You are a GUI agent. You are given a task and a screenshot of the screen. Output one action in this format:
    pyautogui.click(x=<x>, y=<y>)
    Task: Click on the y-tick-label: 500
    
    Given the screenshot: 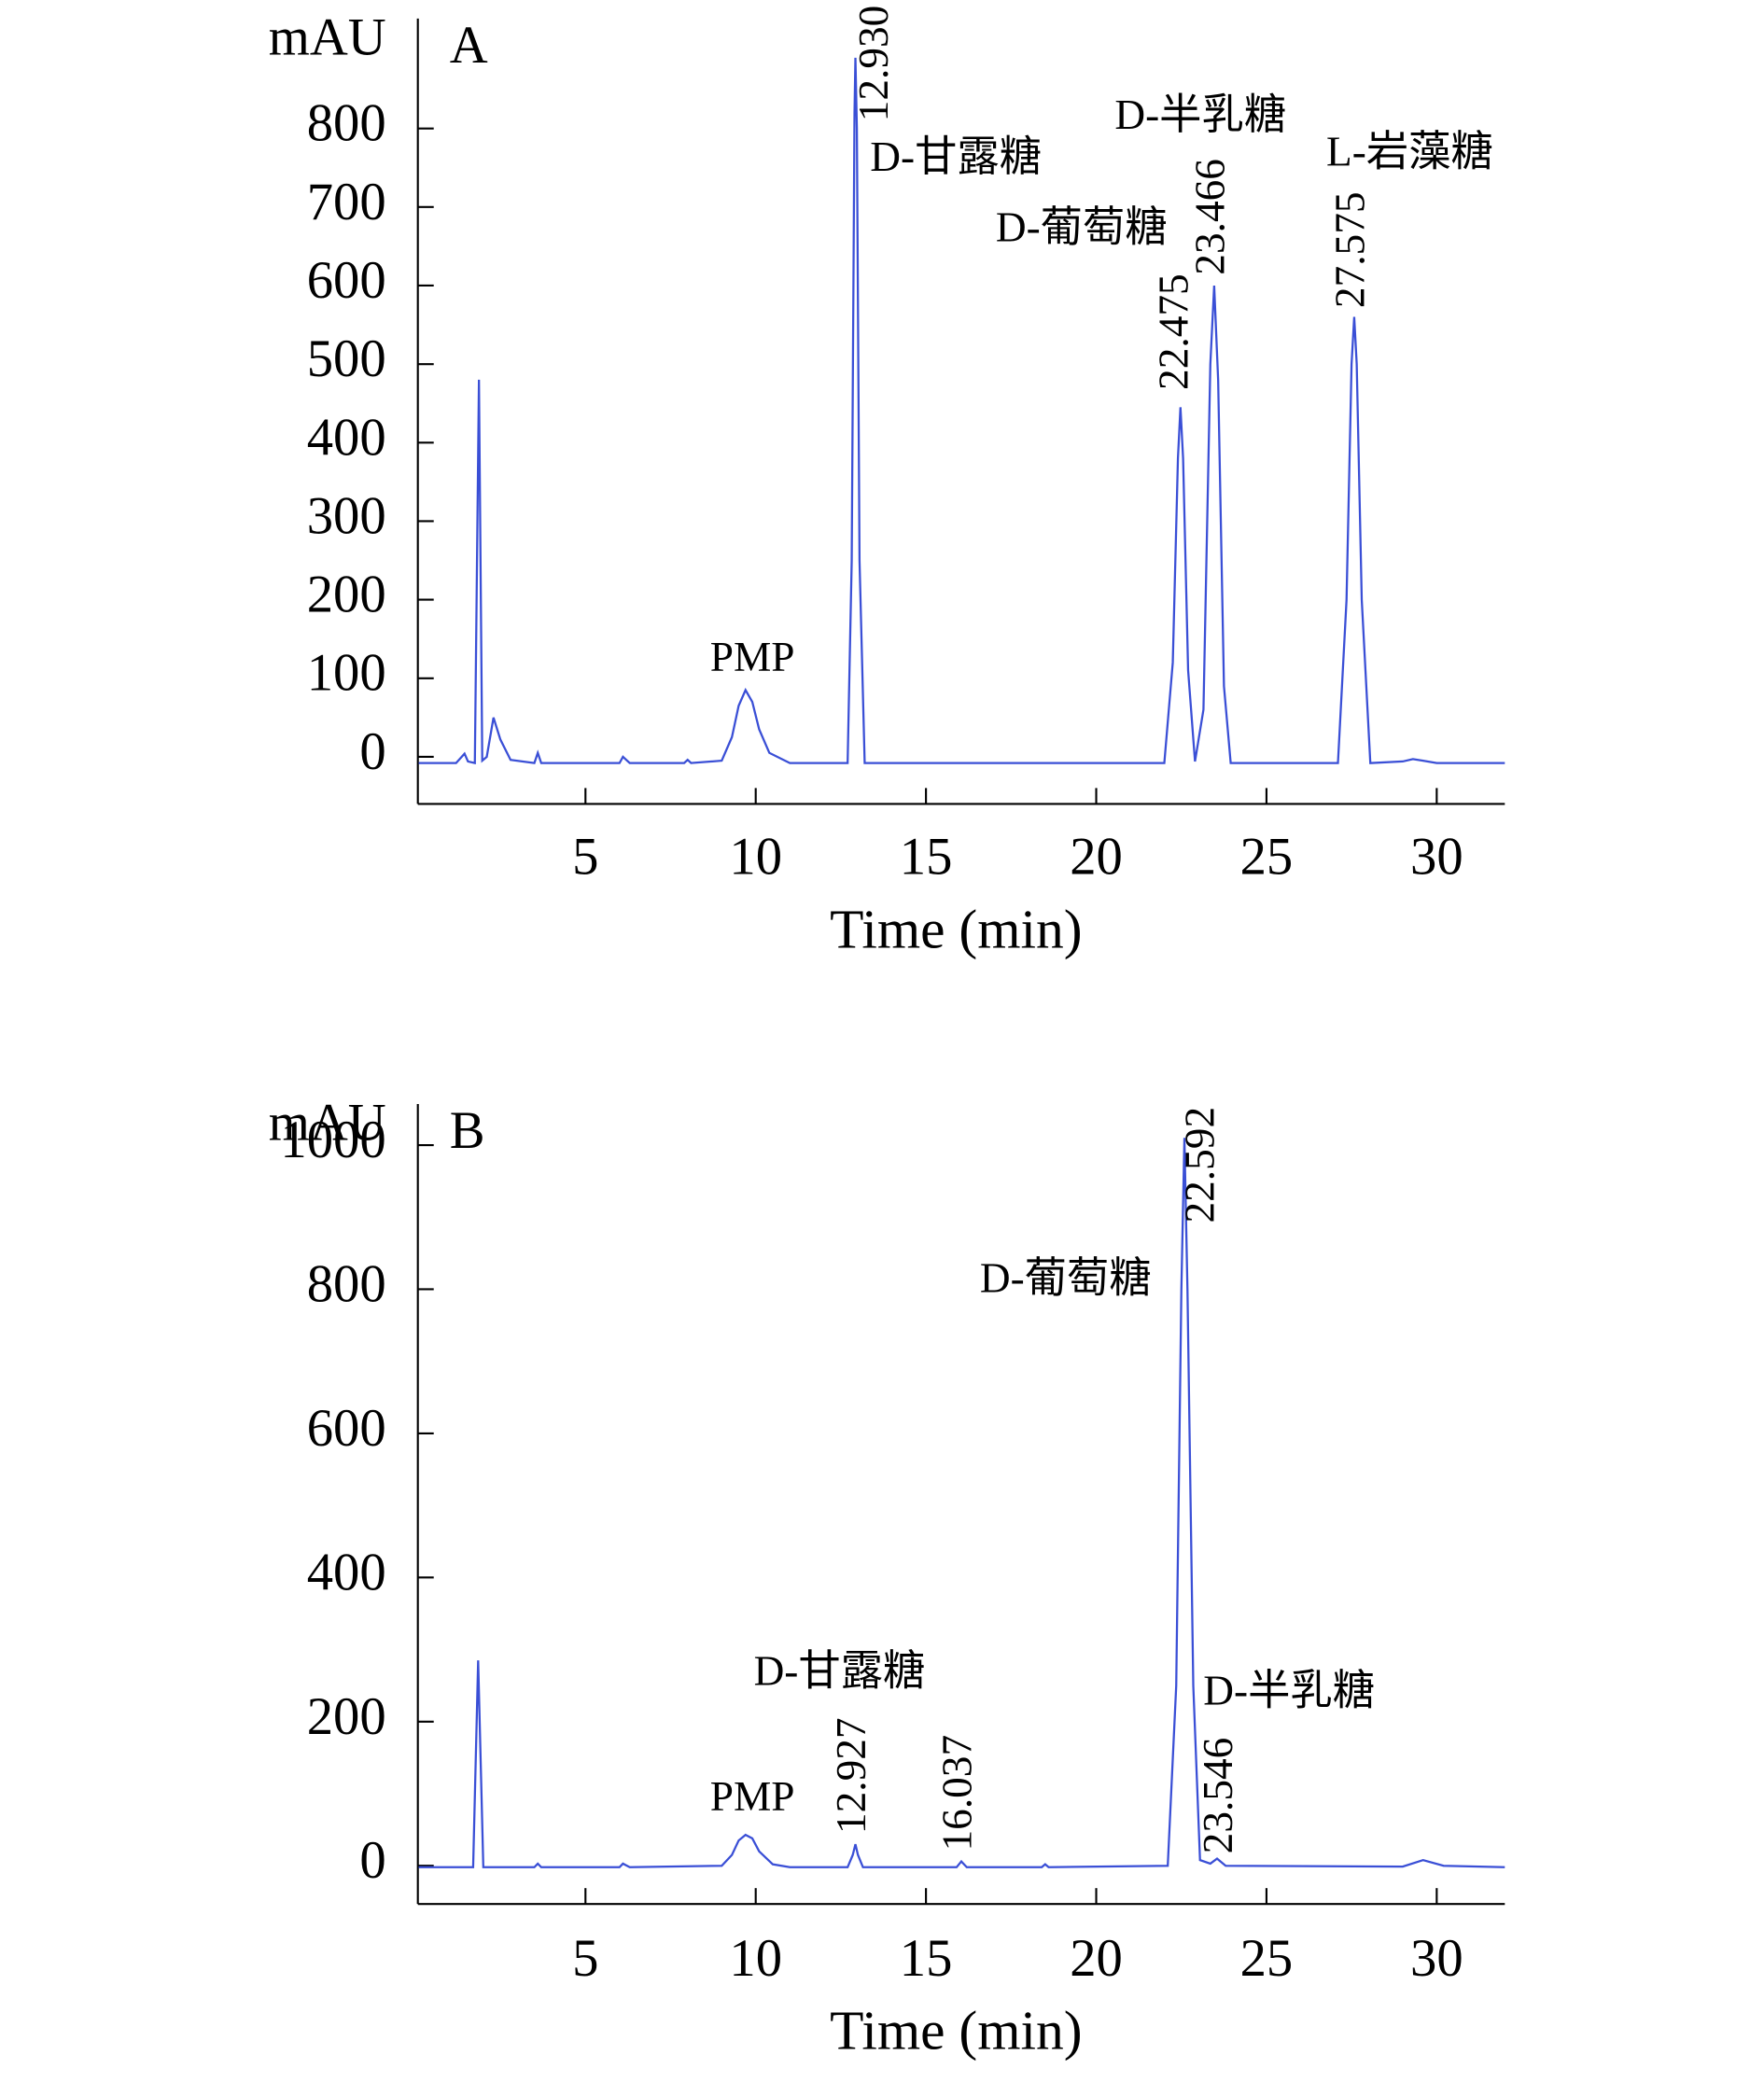 What is the action you would take?
    pyautogui.click(x=346, y=359)
    